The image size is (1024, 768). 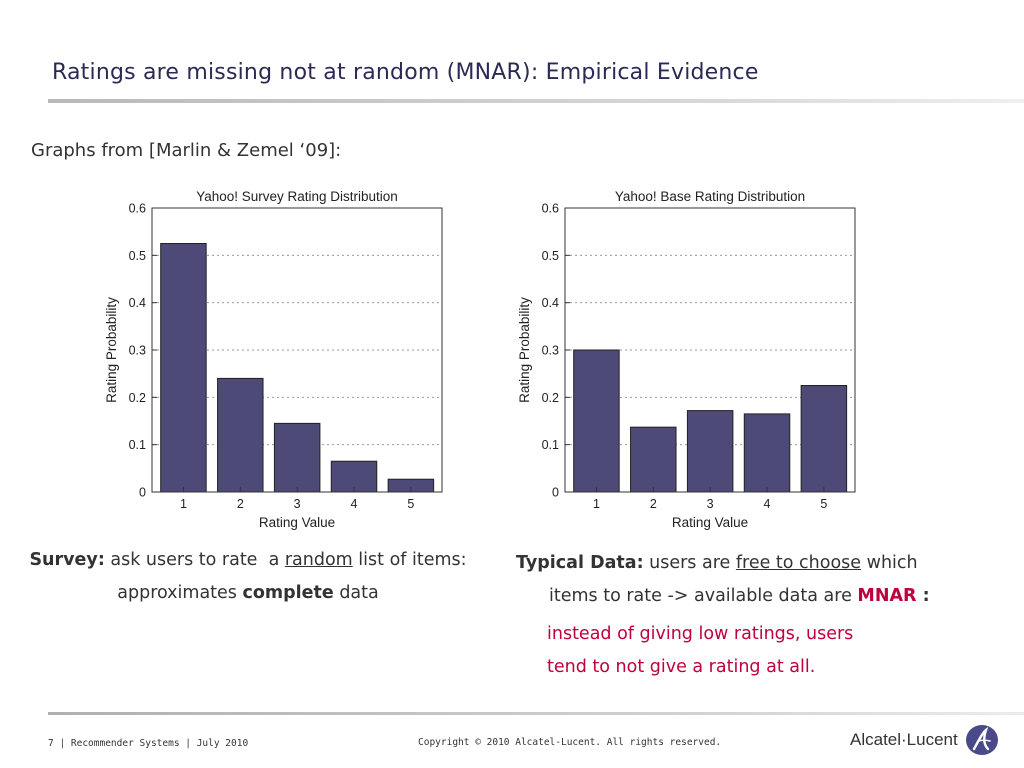 I want to click on survey-text-2: list of items: approximates, so click(x=292, y=576).